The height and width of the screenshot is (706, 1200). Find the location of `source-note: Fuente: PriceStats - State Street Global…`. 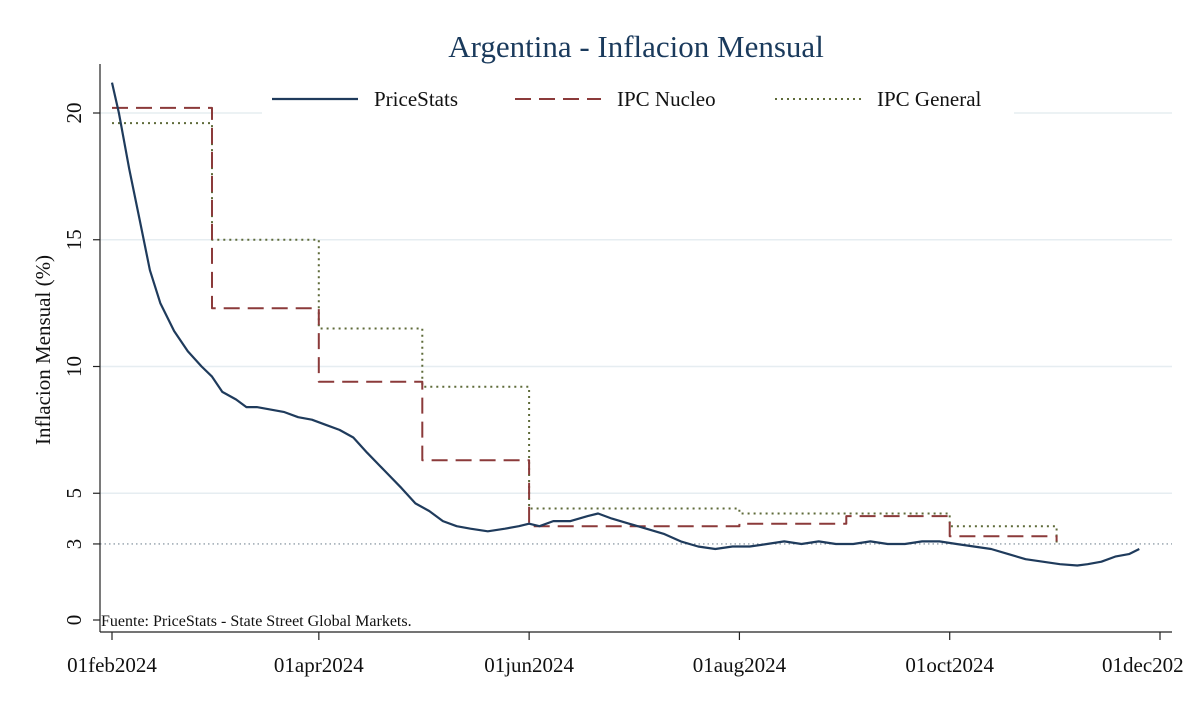

source-note: Fuente: PriceStats - State Street Global… is located at coordinates (256, 621).